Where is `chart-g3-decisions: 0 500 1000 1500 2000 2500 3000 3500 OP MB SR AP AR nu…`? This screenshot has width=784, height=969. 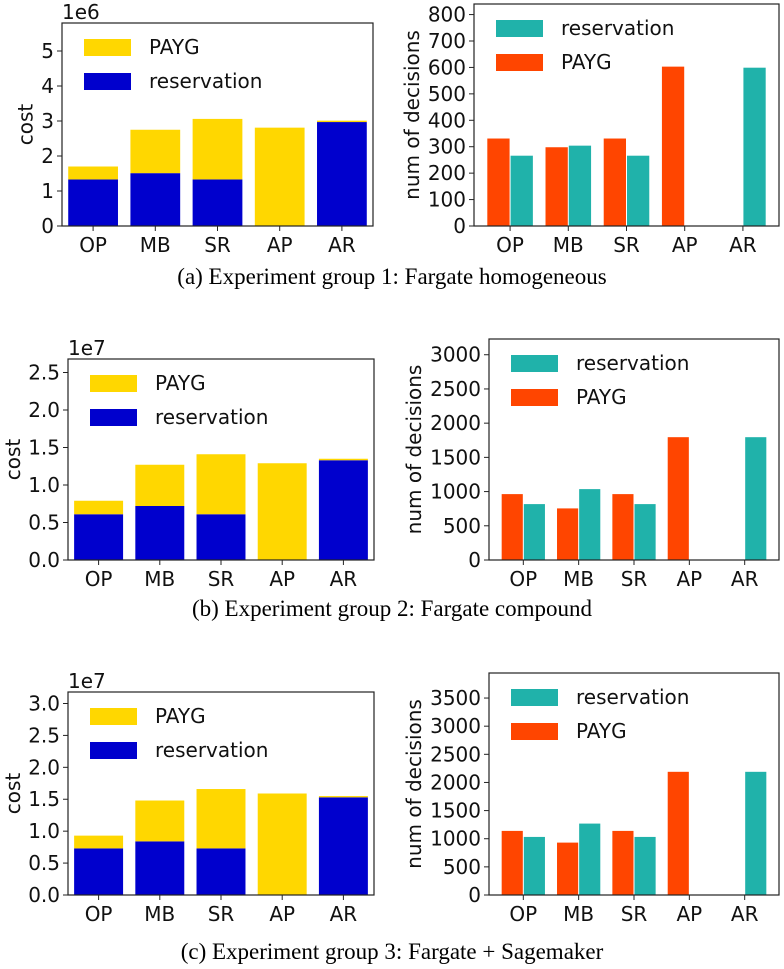
chart-g3-decisions: 0 500 1000 1500 2000 2500 3000 3500 OP MB SR AP AR nu… is located at coordinates (591, 799).